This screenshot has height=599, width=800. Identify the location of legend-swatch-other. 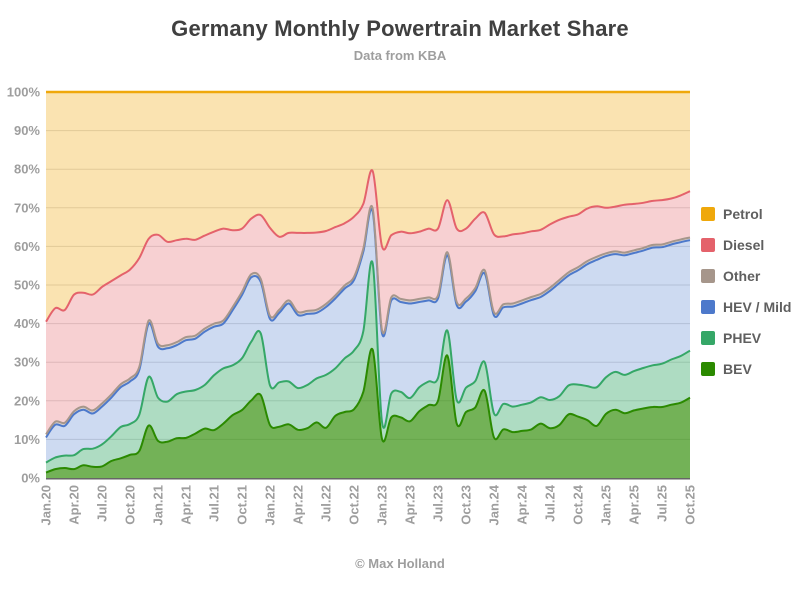
(708, 276).